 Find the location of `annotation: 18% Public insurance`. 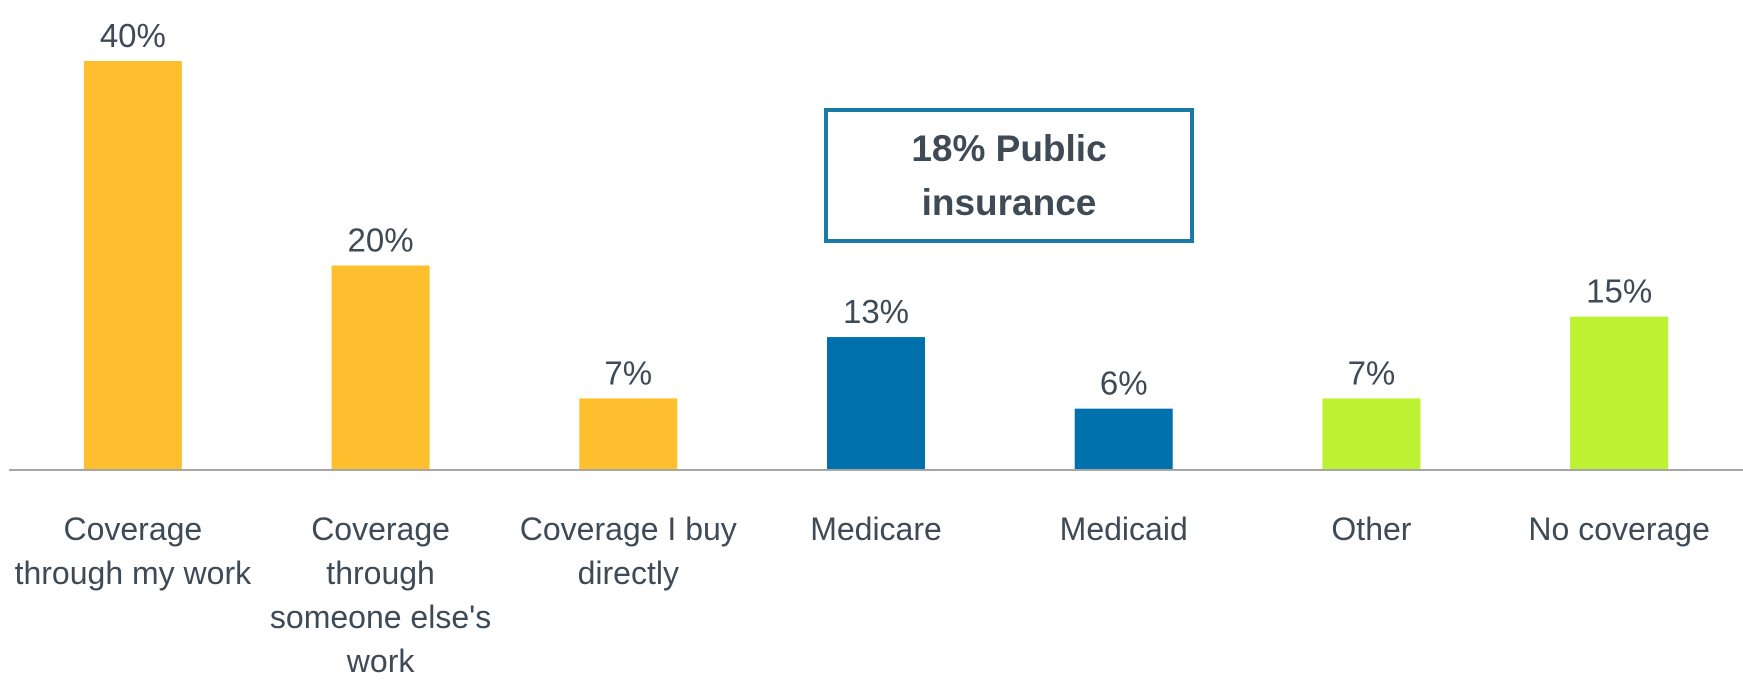

annotation: 18% Public insurance is located at coordinates (1009, 175).